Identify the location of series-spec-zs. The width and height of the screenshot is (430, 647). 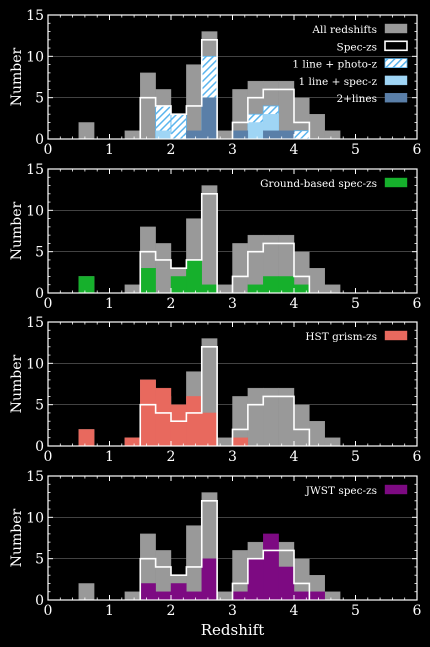
(225, 243).